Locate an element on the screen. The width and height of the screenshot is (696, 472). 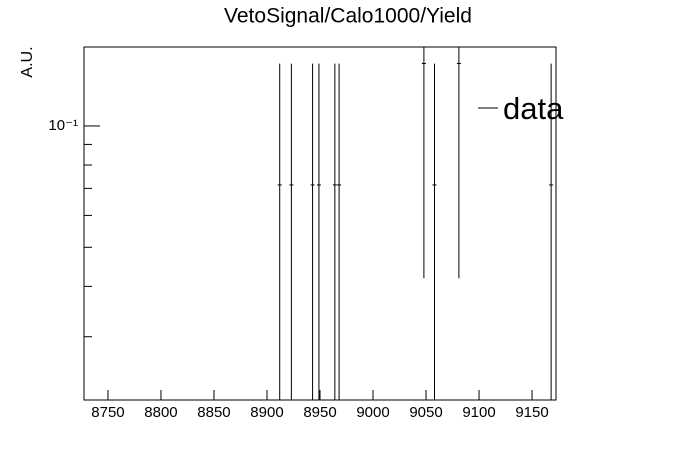
x-tick-label: 8750 is located at coordinates (107, 412).